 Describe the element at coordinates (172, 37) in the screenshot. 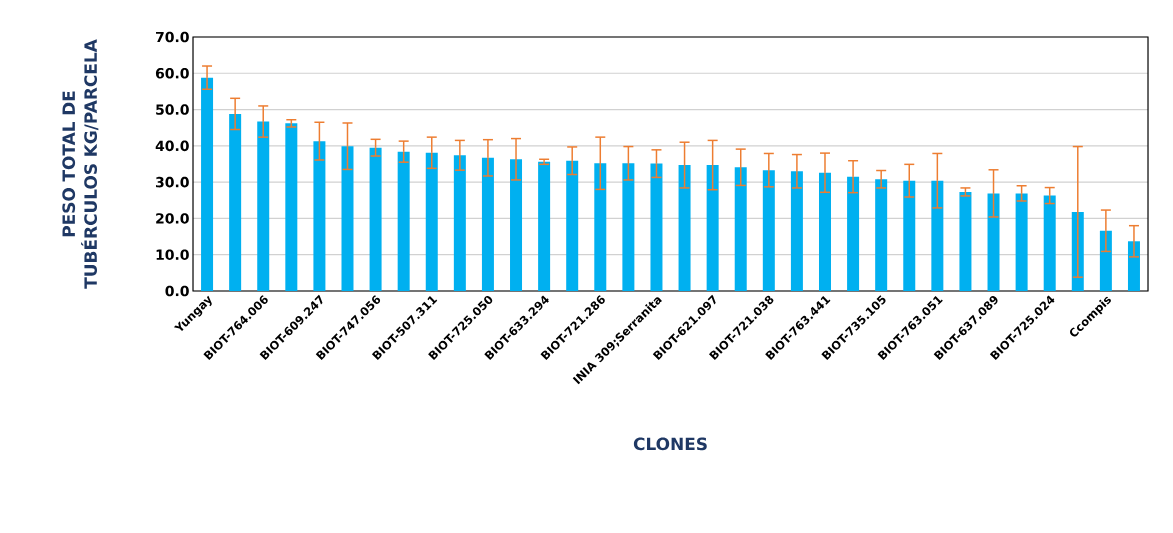

I see `y-tick-label: 70.0` at that location.